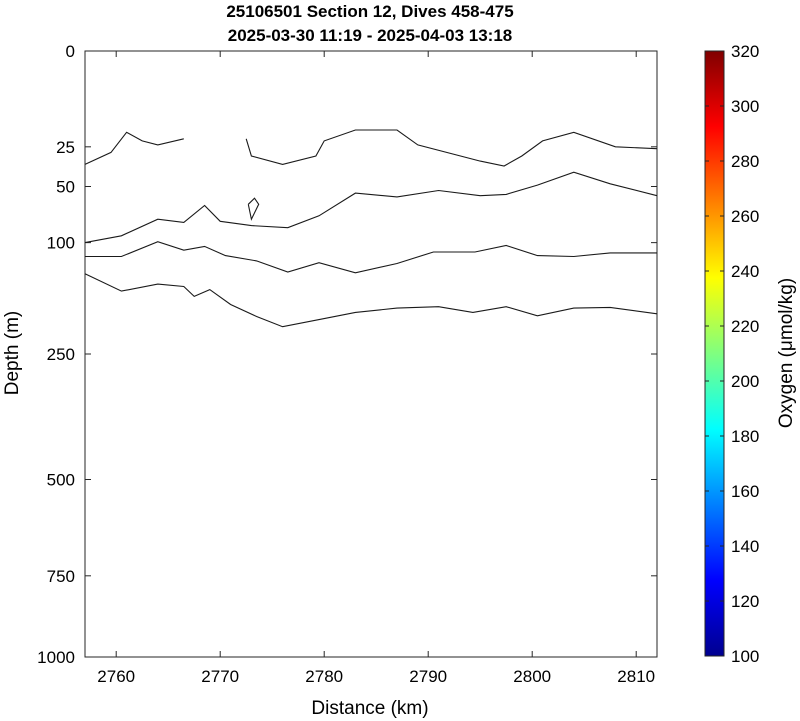 This screenshot has width=800, height=721. I want to click on y-tick-label: 500, so click(61, 480).